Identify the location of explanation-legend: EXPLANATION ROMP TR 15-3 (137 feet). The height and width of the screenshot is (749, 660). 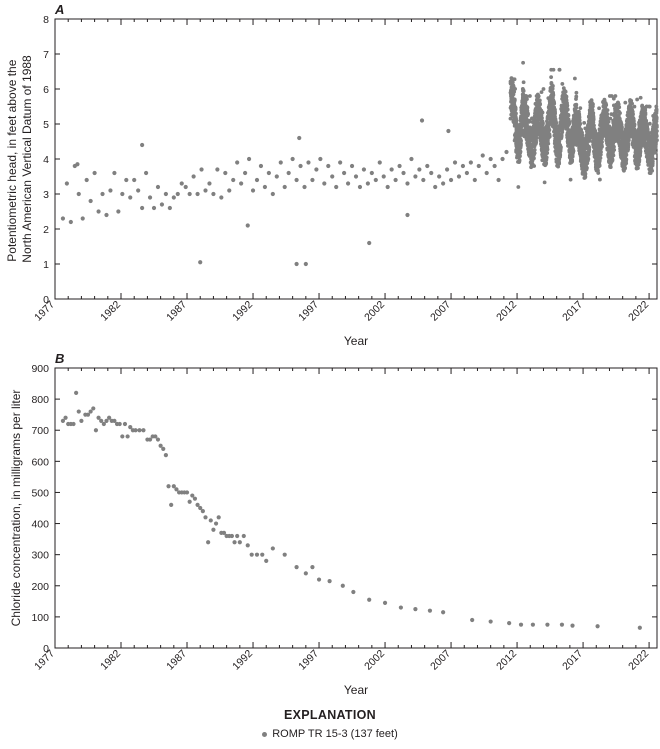
(330, 725).